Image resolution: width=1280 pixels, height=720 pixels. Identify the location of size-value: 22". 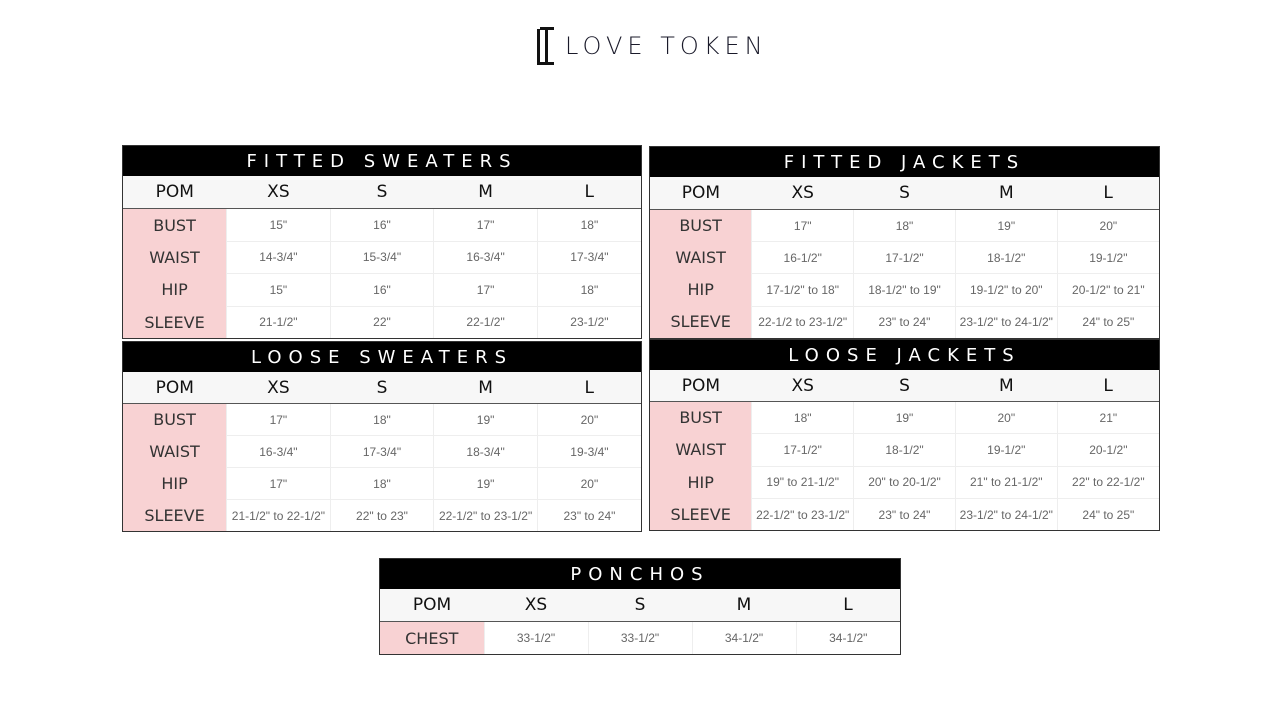
(381, 321).